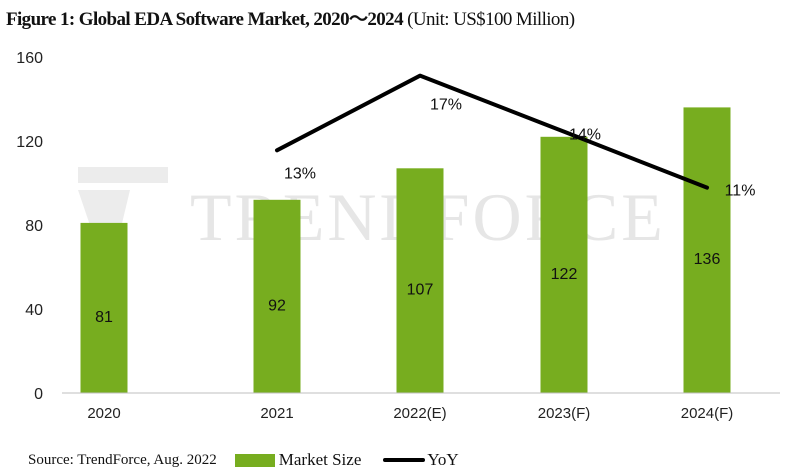 The height and width of the screenshot is (476, 800). I want to click on legend-yoy: YoY, so click(443, 459).